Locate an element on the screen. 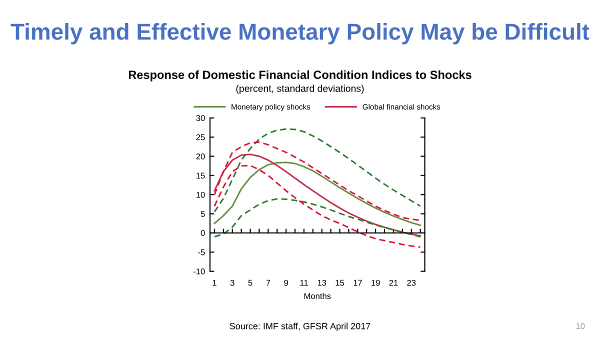  x-tick-label: 1 is located at coordinates (214, 283).